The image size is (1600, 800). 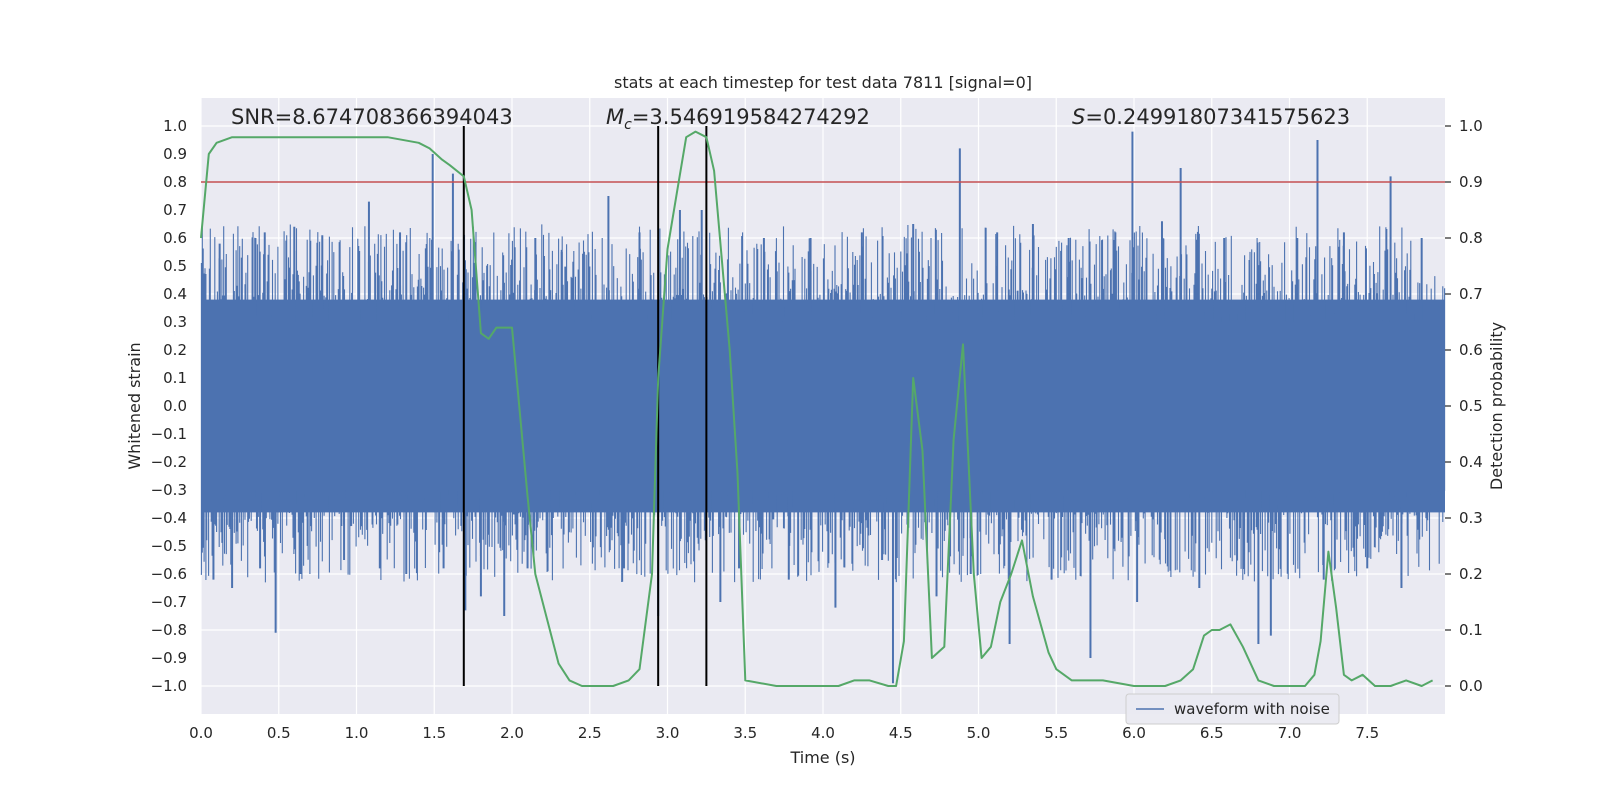 I want to click on legend-box, so click(x=1232, y=709).